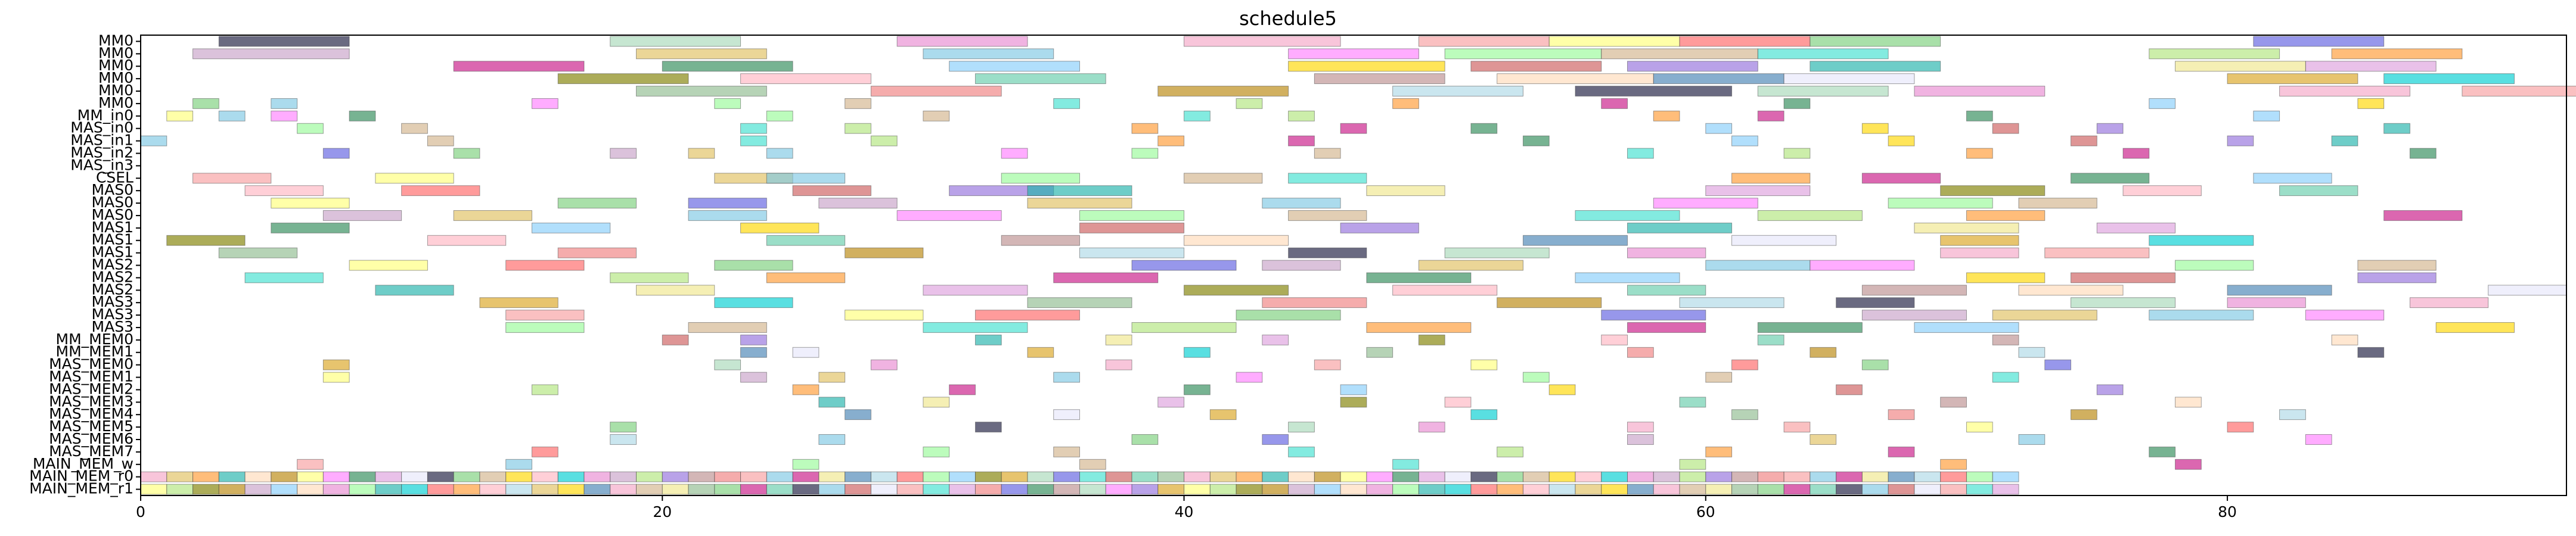 The image size is (2576, 536). What do you see at coordinates (1706, 512) in the screenshot?
I see `x-tick-label: 60` at bounding box center [1706, 512].